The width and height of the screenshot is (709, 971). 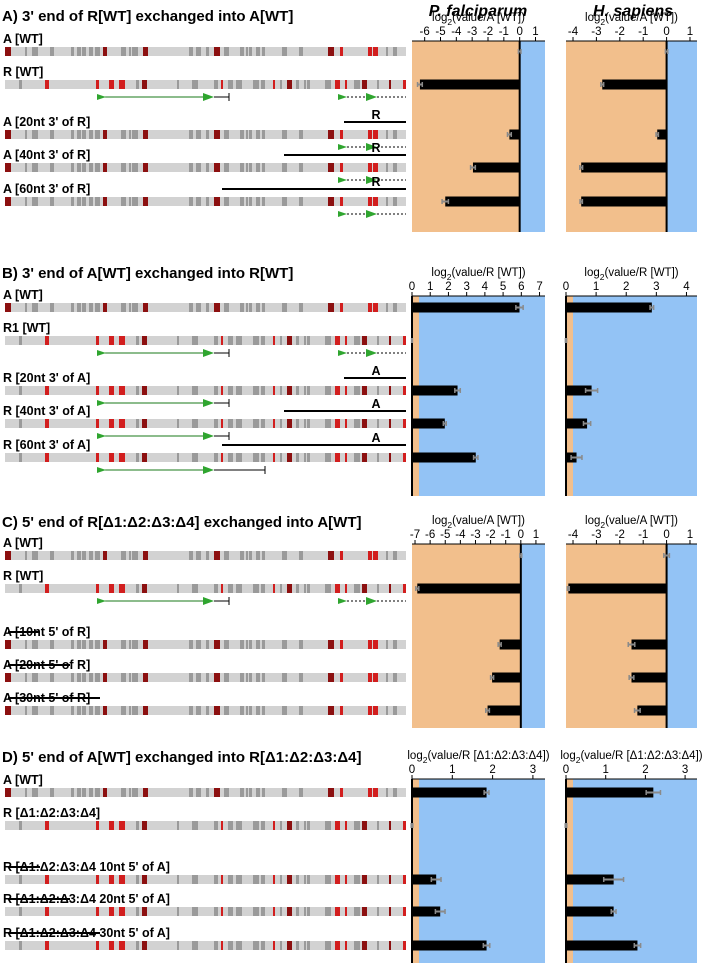 What do you see at coordinates (643, 535) in the screenshot?
I see `x-tick-label: -1` at bounding box center [643, 535].